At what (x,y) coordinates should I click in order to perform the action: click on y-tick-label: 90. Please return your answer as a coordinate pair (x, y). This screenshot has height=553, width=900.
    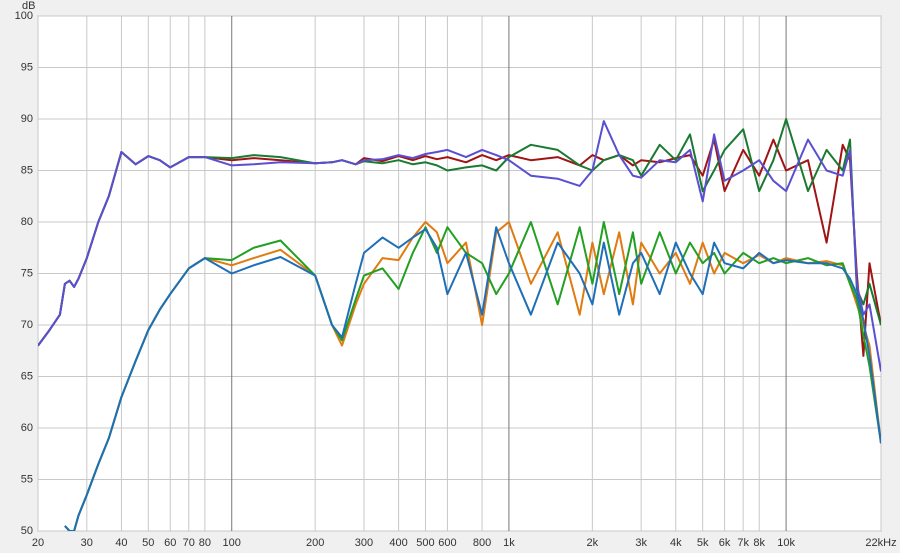
    Looking at the image, I should click on (27, 119).